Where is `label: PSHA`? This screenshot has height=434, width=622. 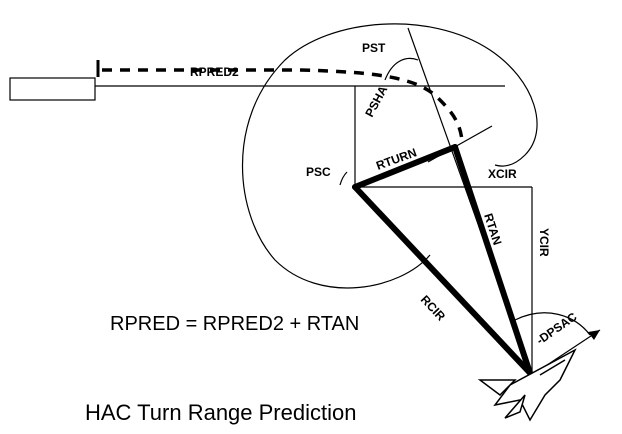 label: PSHA is located at coordinates (376, 101).